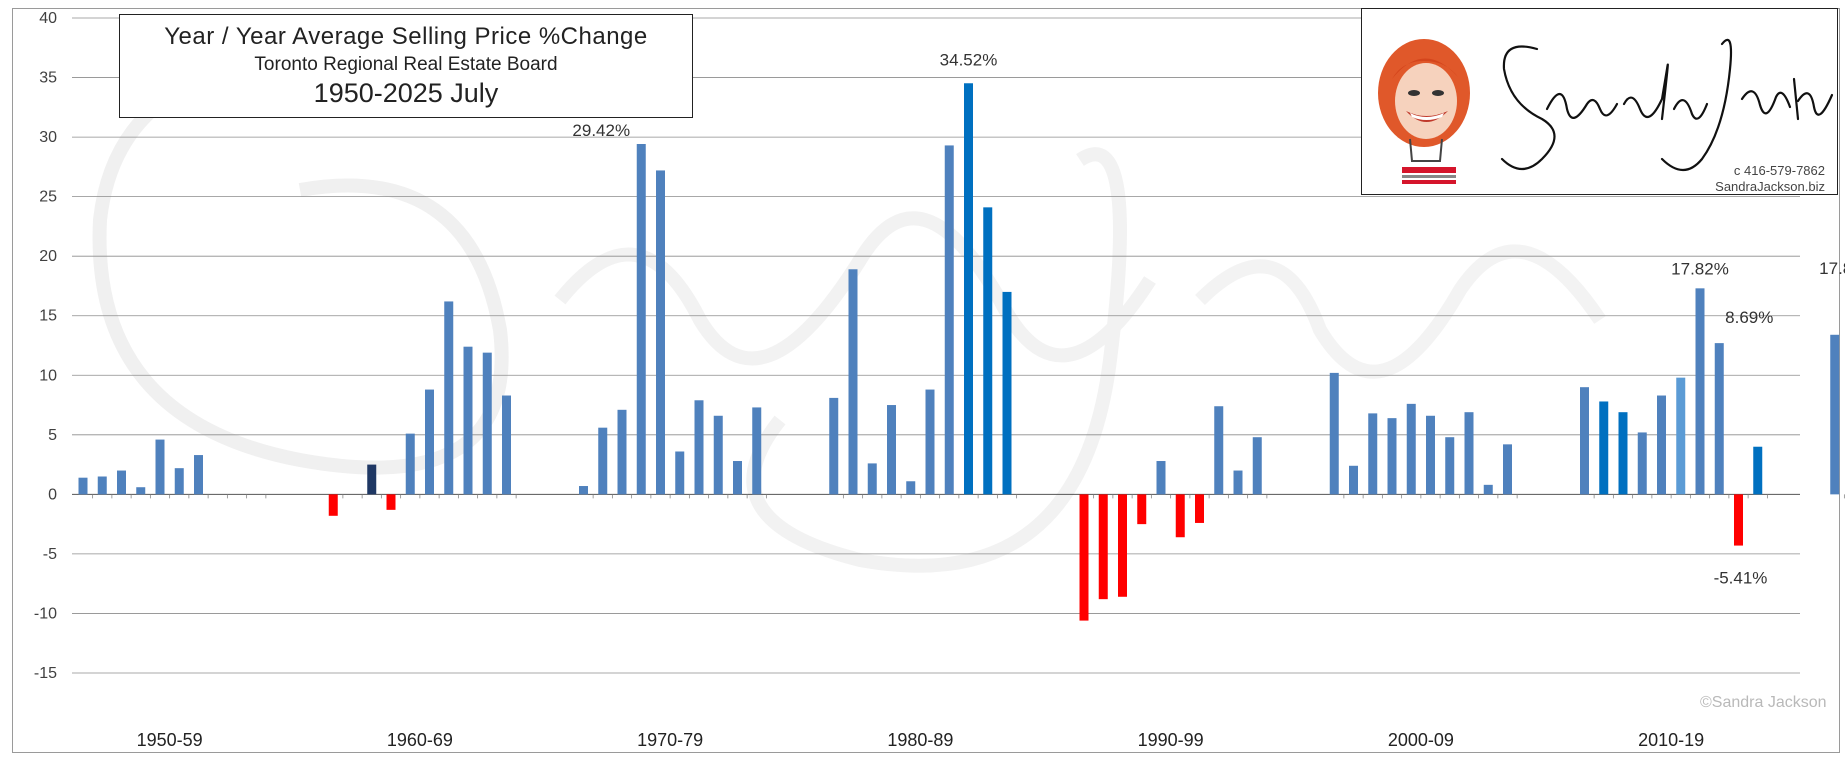 Image resolution: width=1845 pixels, height=761 pixels. What do you see at coordinates (1832, 268) in the screenshot?
I see `data-label: 17.84%` at bounding box center [1832, 268].